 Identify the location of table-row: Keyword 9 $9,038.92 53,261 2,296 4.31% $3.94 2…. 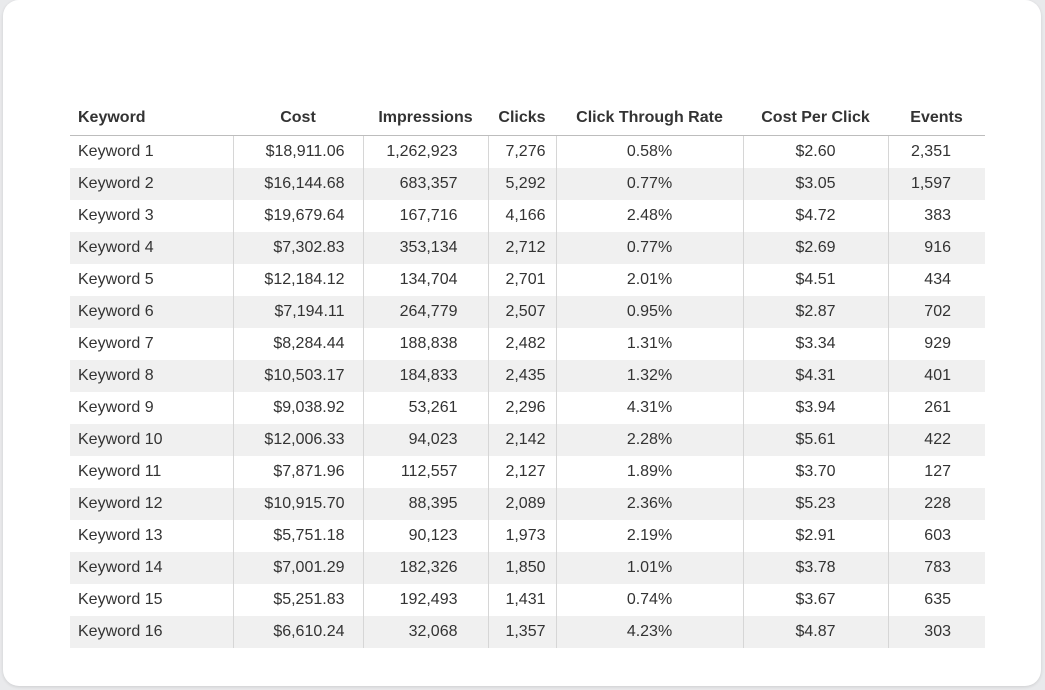
(527, 408).